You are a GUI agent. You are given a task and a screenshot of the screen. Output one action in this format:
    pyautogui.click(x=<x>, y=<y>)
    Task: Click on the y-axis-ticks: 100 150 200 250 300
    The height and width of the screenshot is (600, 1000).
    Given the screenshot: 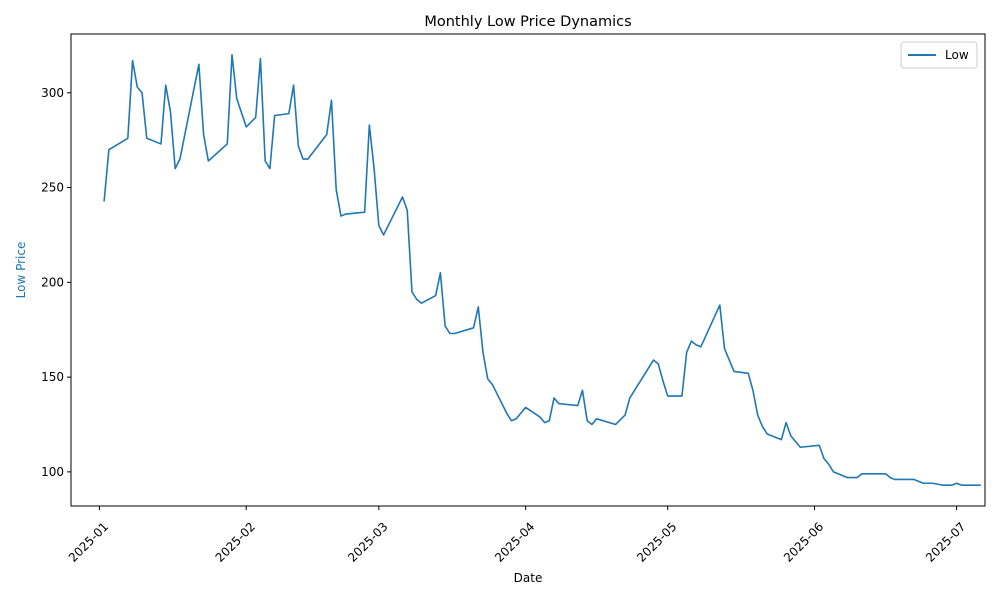 What is the action you would take?
    pyautogui.click(x=56, y=282)
    